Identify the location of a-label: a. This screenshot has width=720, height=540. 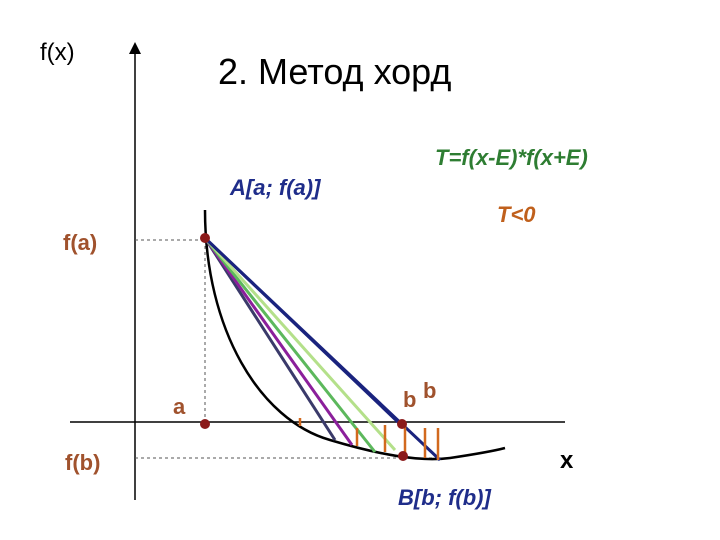
(179, 406).